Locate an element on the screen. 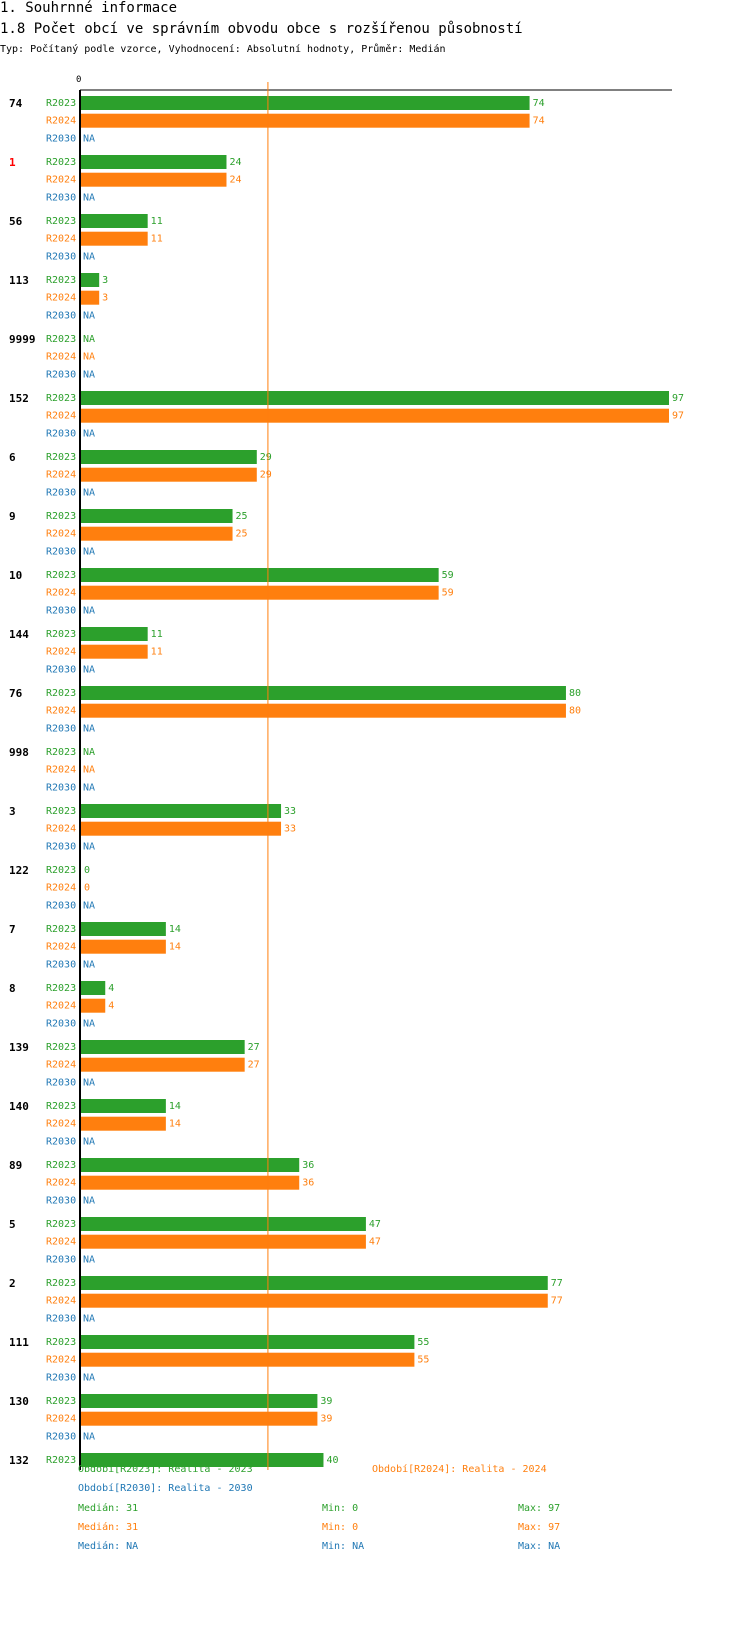  value-label: 25 is located at coordinates (242, 534).